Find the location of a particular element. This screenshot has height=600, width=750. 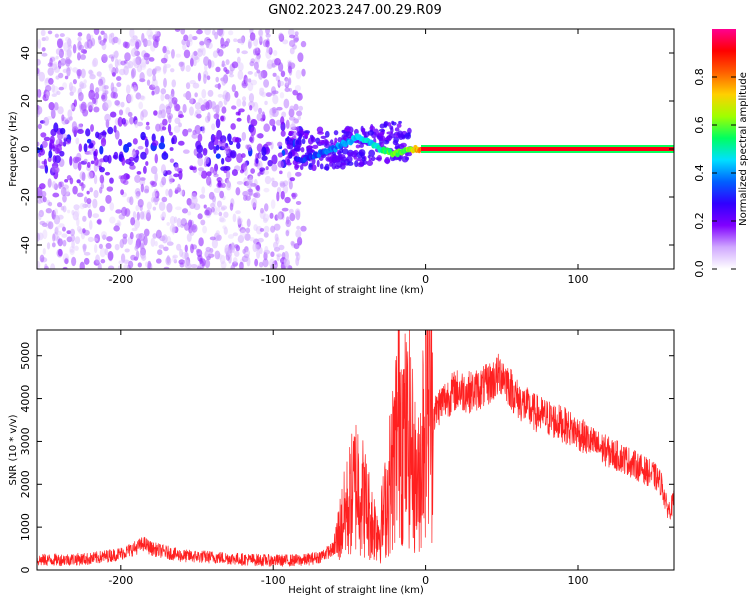

x-tick-label: 0 is located at coordinates (425, 279).